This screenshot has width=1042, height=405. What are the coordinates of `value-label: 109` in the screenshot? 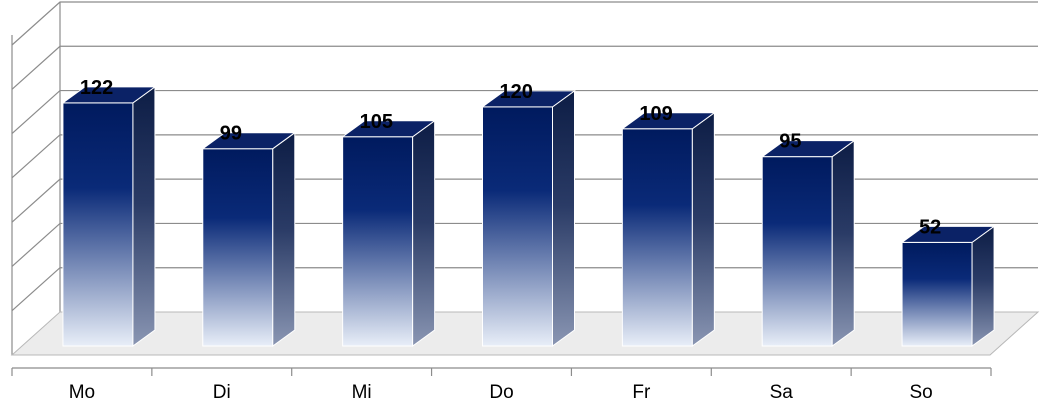 It's located at (655, 114).